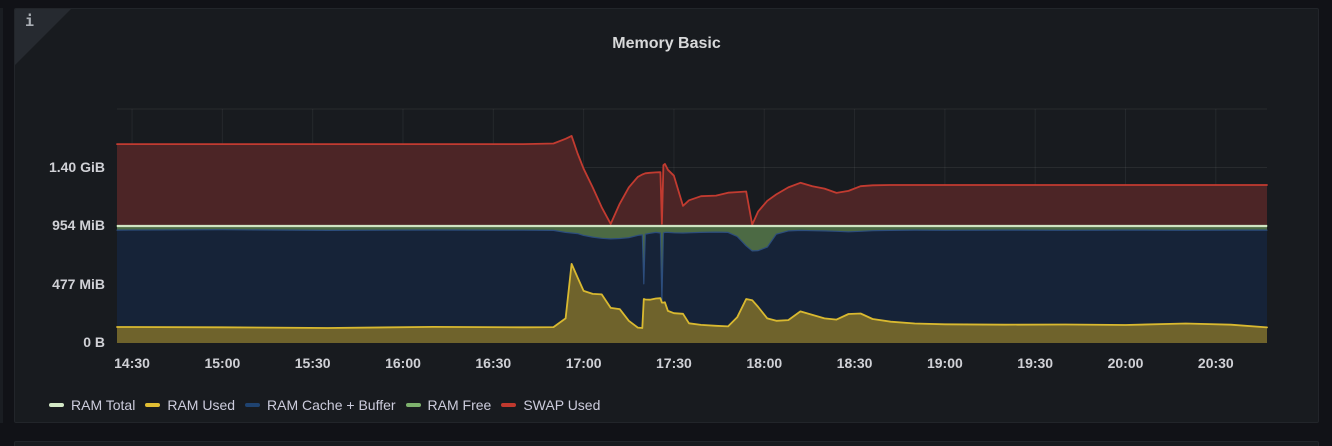 The height and width of the screenshot is (446, 1332). What do you see at coordinates (1215, 363) in the screenshot?
I see `x-axis-label: 20:30` at bounding box center [1215, 363].